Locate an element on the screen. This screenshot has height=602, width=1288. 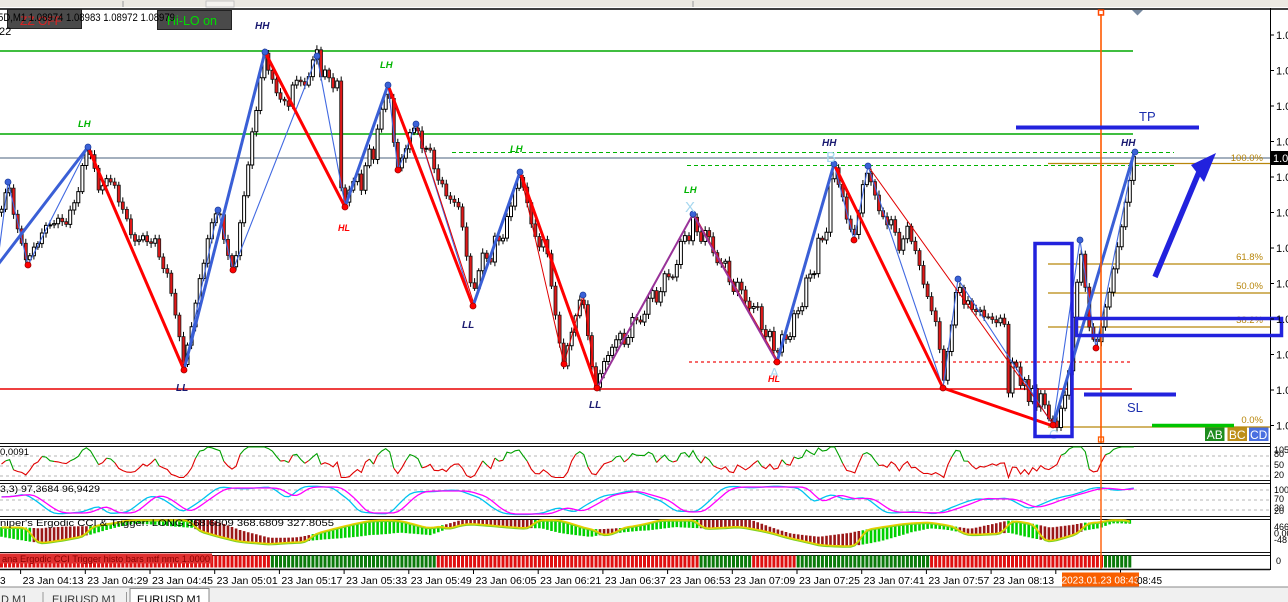
svg-text: -48 is located at coordinates (1280, 540).